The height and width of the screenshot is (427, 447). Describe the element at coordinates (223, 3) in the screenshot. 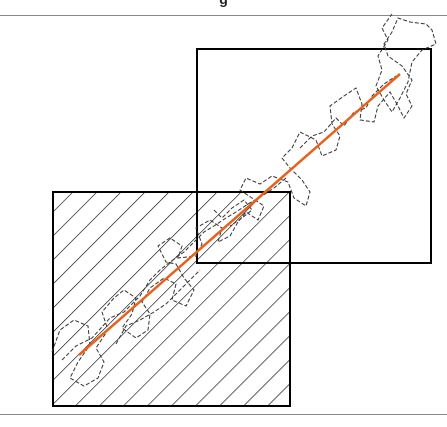

I see `title-fragment: g` at that location.